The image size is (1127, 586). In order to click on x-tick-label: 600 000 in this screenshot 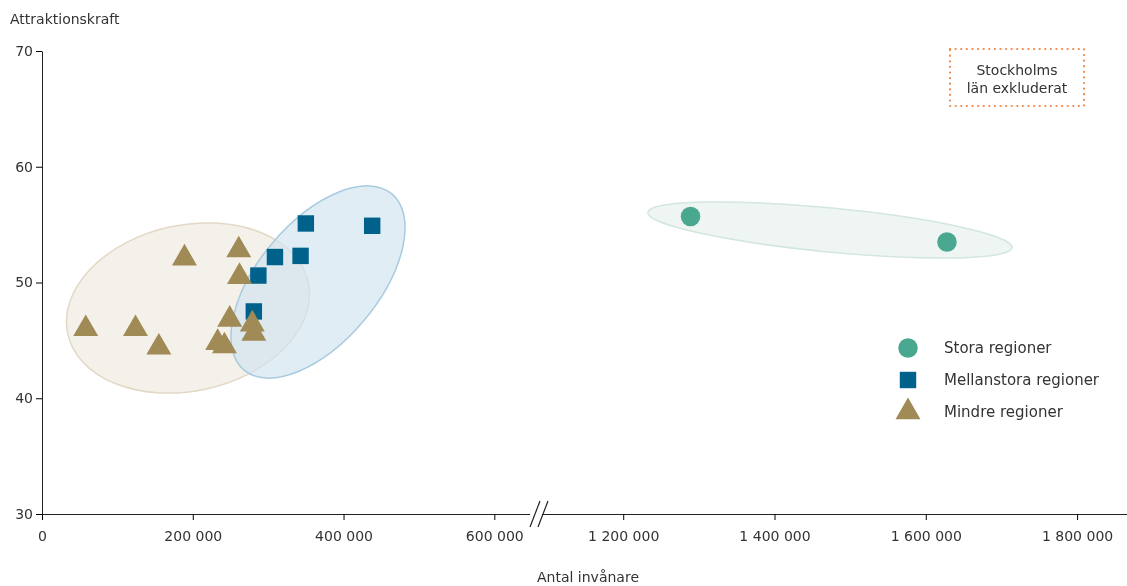, I will do `click(494, 536)`.